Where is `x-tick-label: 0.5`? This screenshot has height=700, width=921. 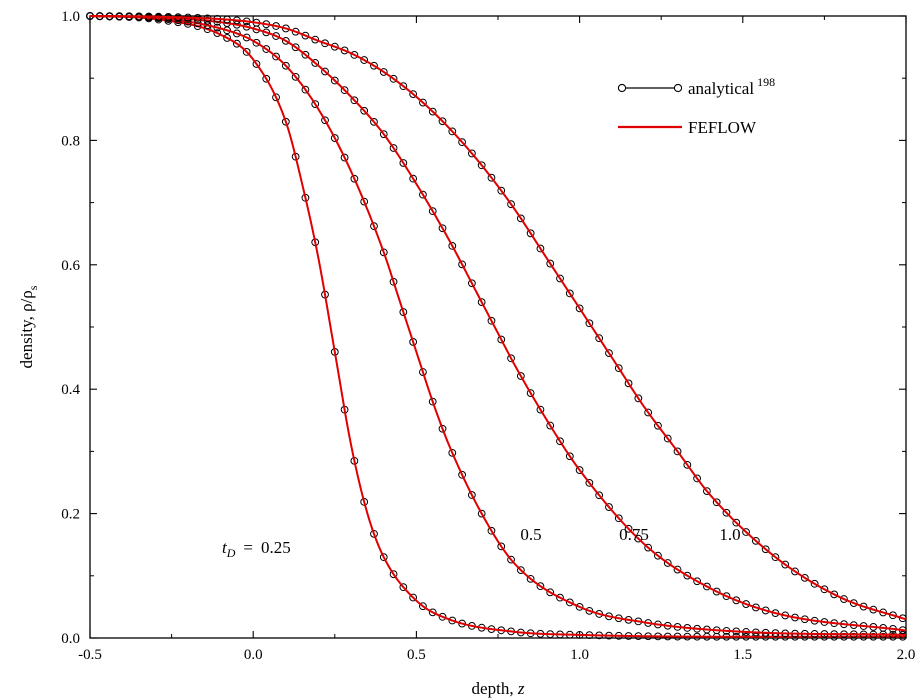
x-tick-label: 0.5 is located at coordinates (416, 655).